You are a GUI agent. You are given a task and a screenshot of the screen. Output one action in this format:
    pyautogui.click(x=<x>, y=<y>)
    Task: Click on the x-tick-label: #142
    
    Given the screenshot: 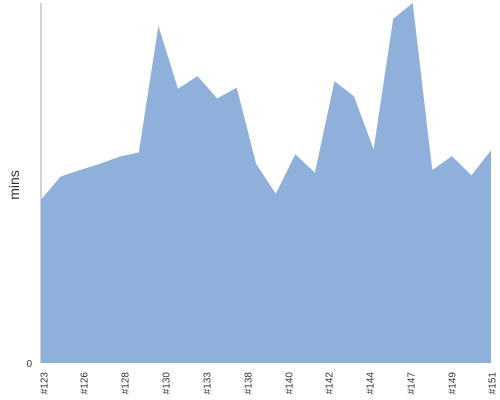 What is the action you would take?
    pyautogui.click(x=330, y=383)
    